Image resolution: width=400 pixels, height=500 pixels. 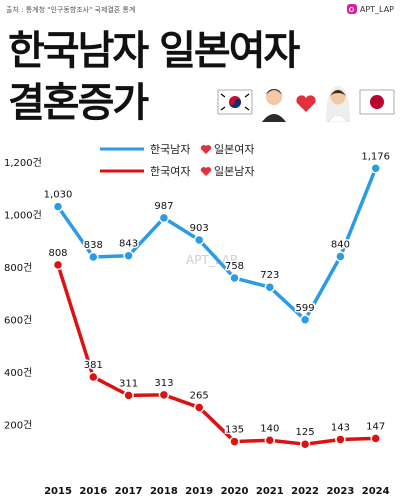 What do you see at coordinates (377, 102) in the screenshot?
I see `japan-flag-icon` at bounding box center [377, 102].